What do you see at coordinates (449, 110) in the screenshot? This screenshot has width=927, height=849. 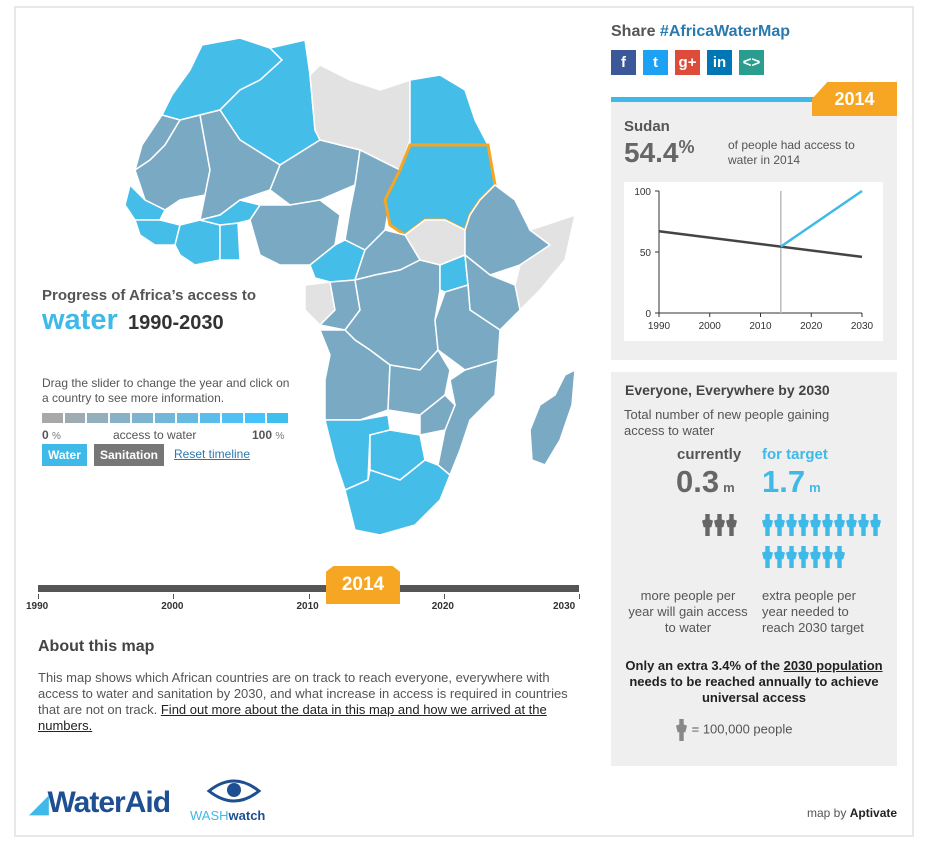 I see `country-egypt` at bounding box center [449, 110].